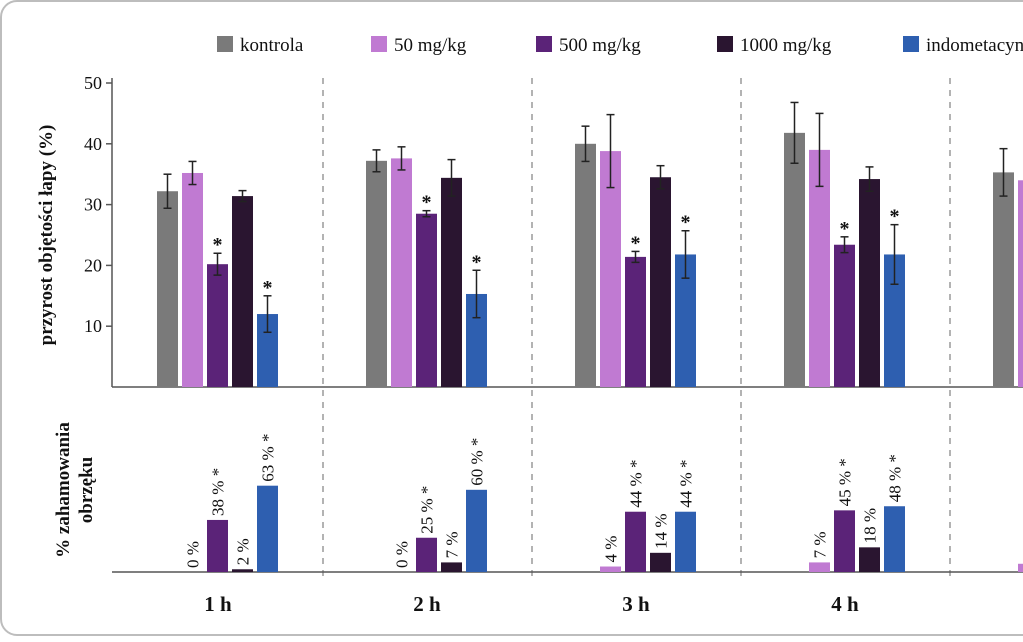 Image resolution: width=1023 pixels, height=642 pixels. Describe the element at coordinates (895, 478) in the screenshot. I see `inhibition-label: 48 % *` at that location.